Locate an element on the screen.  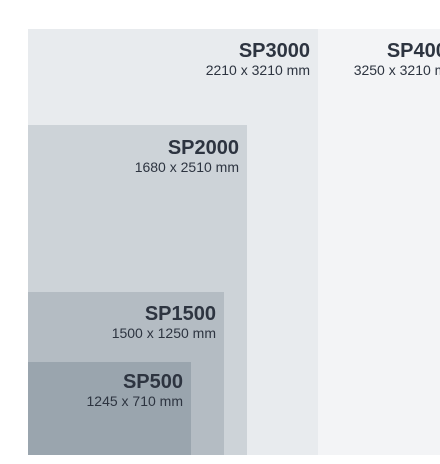
sp2000-dimensions: 1680 x 2510 mm is located at coordinates (186, 167).